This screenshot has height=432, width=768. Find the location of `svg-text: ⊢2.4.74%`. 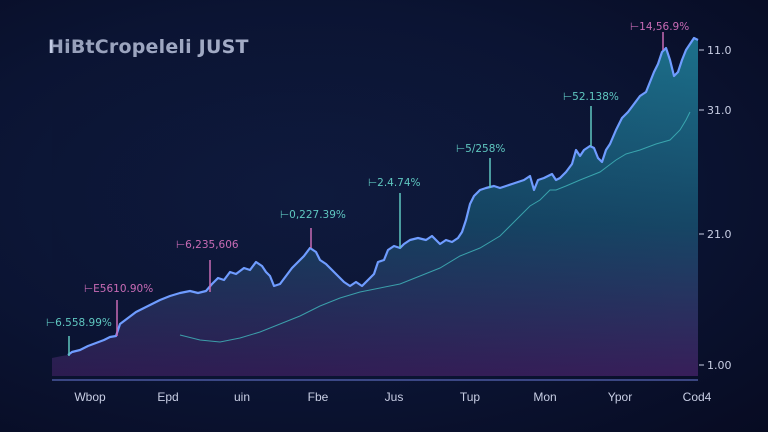

svg-text: ⊢2.4.74% is located at coordinates (394, 183).